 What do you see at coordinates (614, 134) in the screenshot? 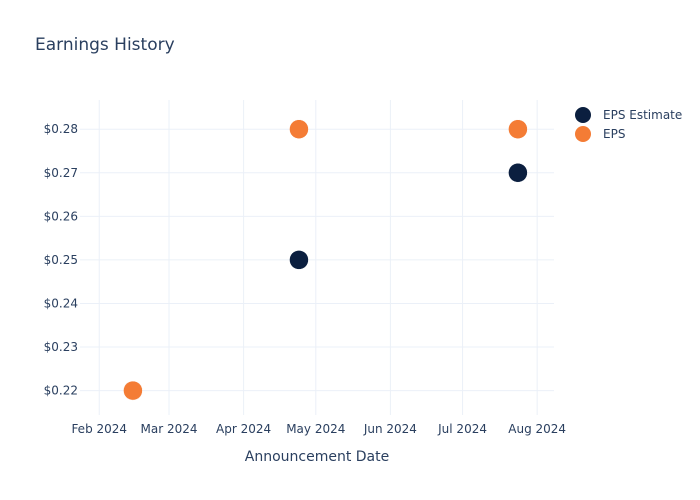
I see `legend-label: EPS` at bounding box center [614, 134].